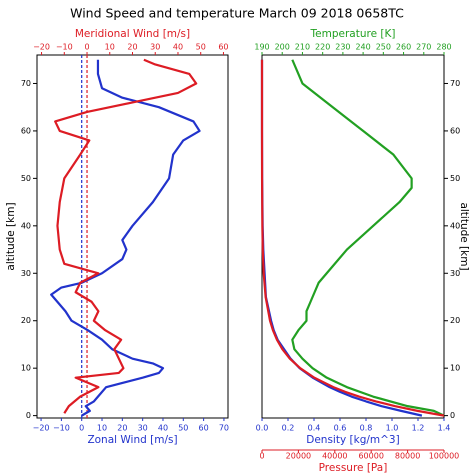  What do you see at coordinates (282, 47) in the screenshot?
I see `x-tick-label: 200` at bounding box center [282, 47].